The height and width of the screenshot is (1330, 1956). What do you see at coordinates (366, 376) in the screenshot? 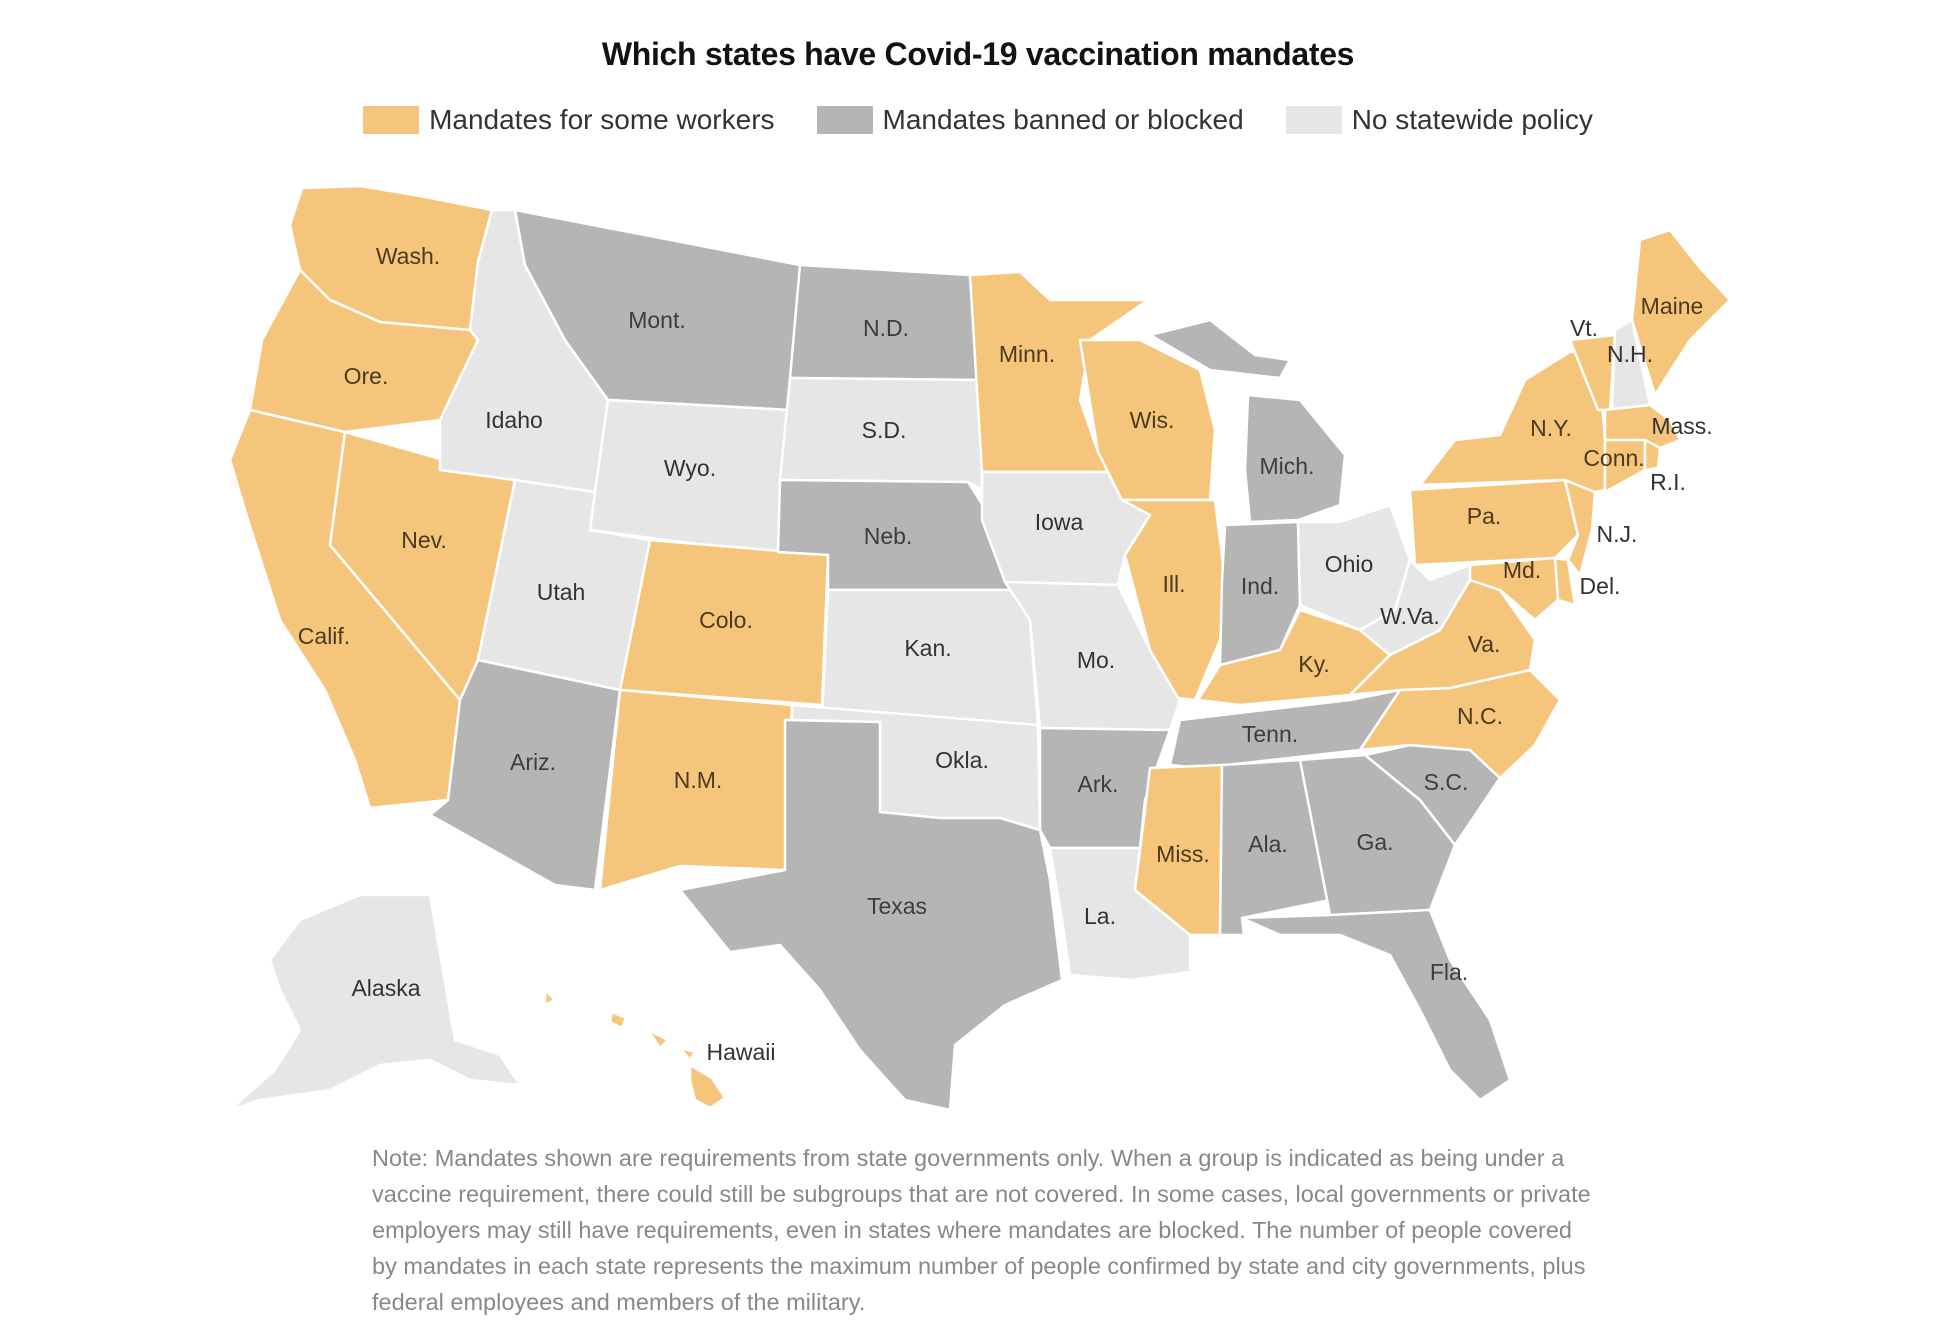
I see `label-or: Ore.` at bounding box center [366, 376].